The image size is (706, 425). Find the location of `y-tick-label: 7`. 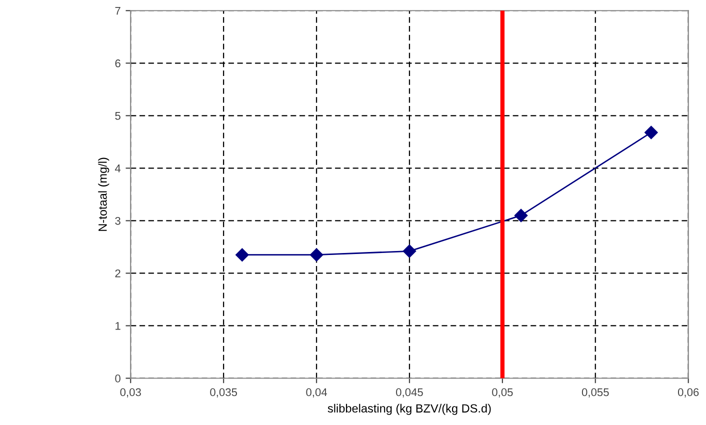

y-tick-label: 7 is located at coordinates (117, 11).